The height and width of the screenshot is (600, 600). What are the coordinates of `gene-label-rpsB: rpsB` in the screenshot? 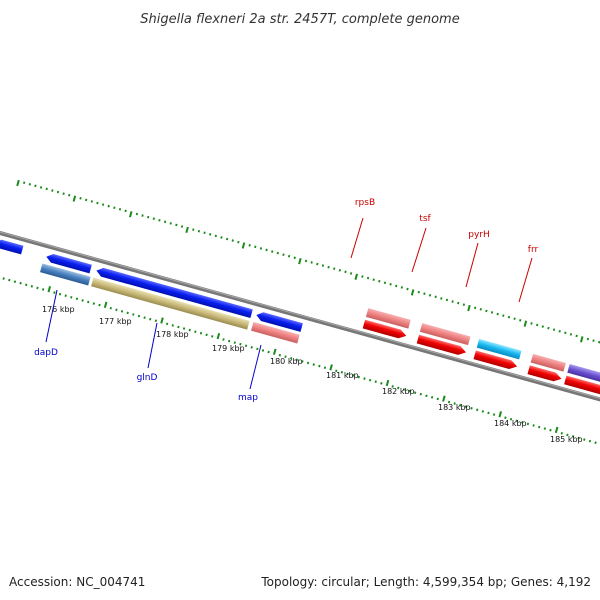 It's located at (365, 203).